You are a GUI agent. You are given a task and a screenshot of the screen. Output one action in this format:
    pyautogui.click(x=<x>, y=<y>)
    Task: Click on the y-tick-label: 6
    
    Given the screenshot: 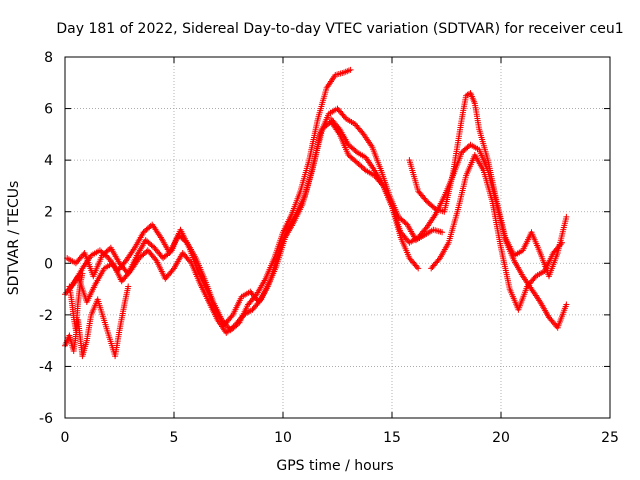 What is the action you would take?
    pyautogui.click(x=48, y=110)
    